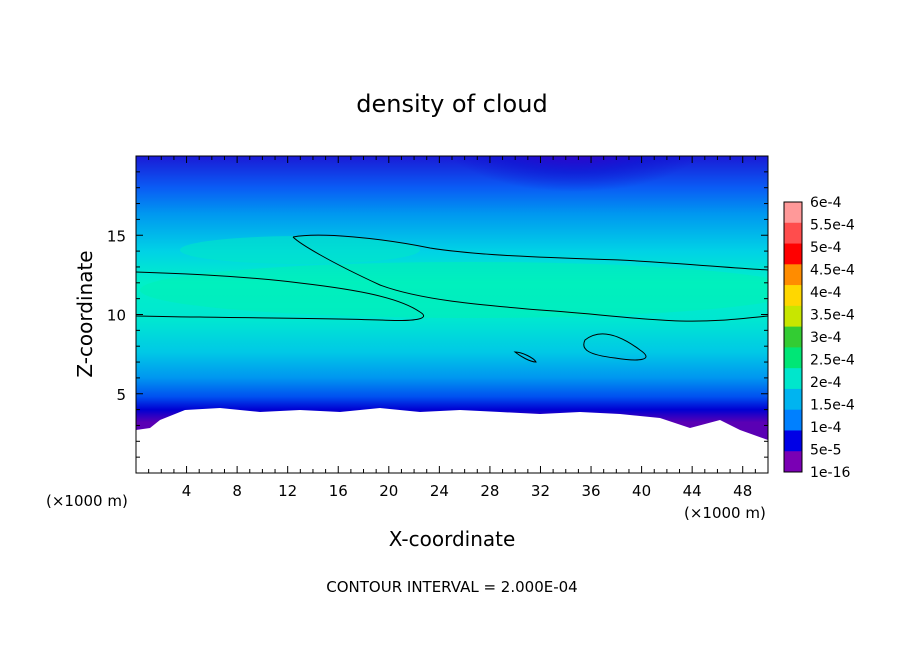 The width and height of the screenshot is (904, 654). What do you see at coordinates (116, 236) in the screenshot?
I see `y-tick-label: 15` at bounding box center [116, 236].